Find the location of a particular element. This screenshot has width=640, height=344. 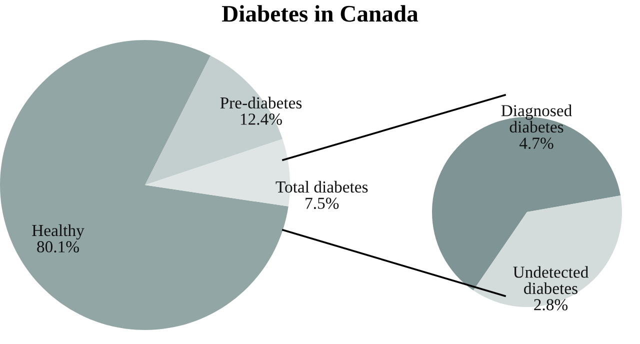

data-label: 7.5% is located at coordinates (322, 203).